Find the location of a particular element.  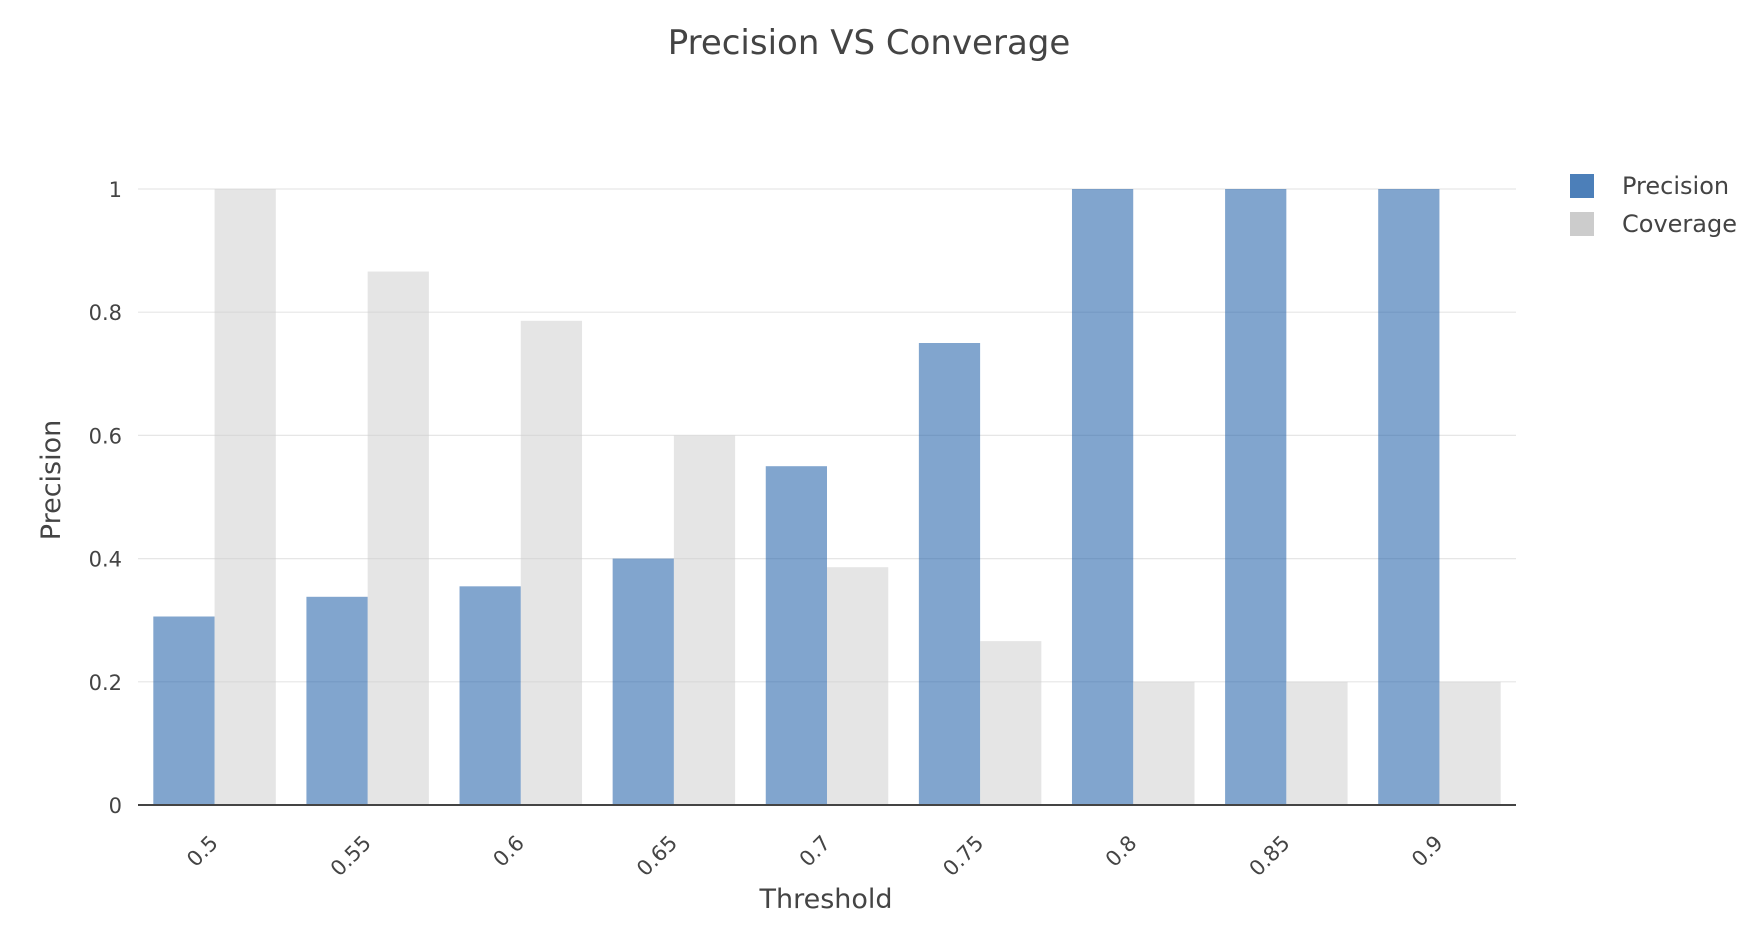

legend-label-coverage: Coverage is located at coordinates (1679, 224).